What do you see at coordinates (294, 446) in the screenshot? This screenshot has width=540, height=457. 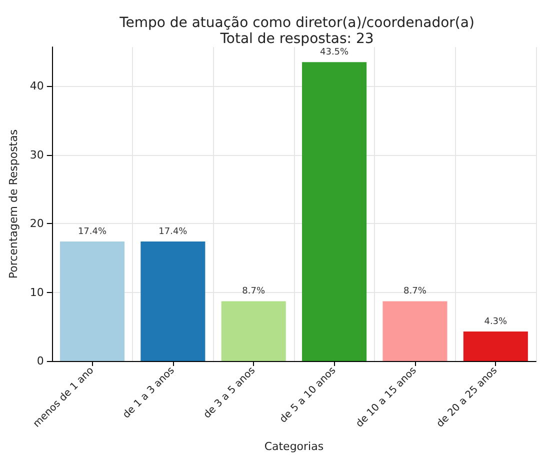 I see `x-axis-title: Categorias` at bounding box center [294, 446].